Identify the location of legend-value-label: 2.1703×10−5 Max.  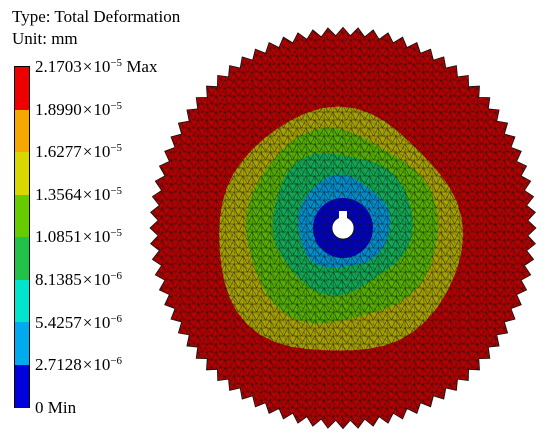
(96, 66).